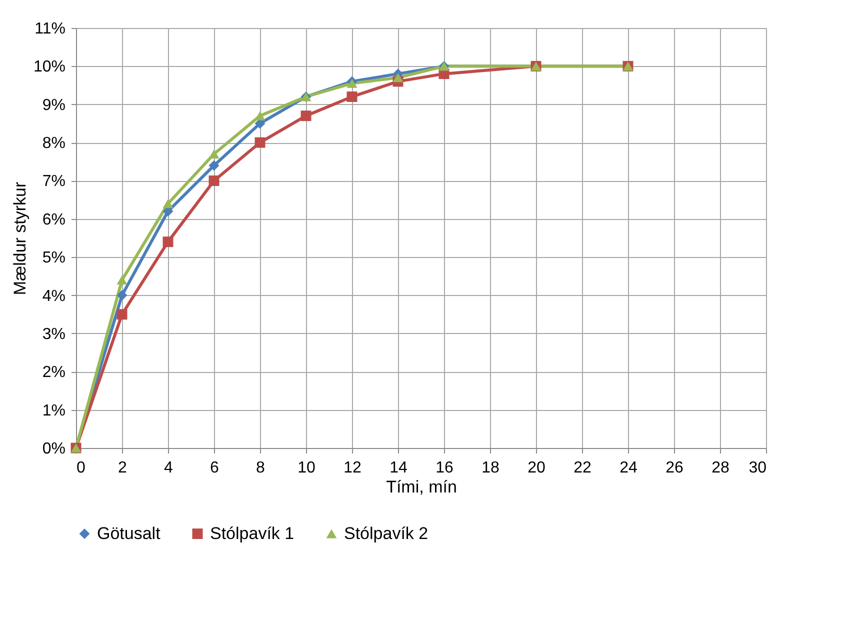  What do you see at coordinates (421, 487) in the screenshot?
I see `x-axis-title: Tími, mín` at bounding box center [421, 487].